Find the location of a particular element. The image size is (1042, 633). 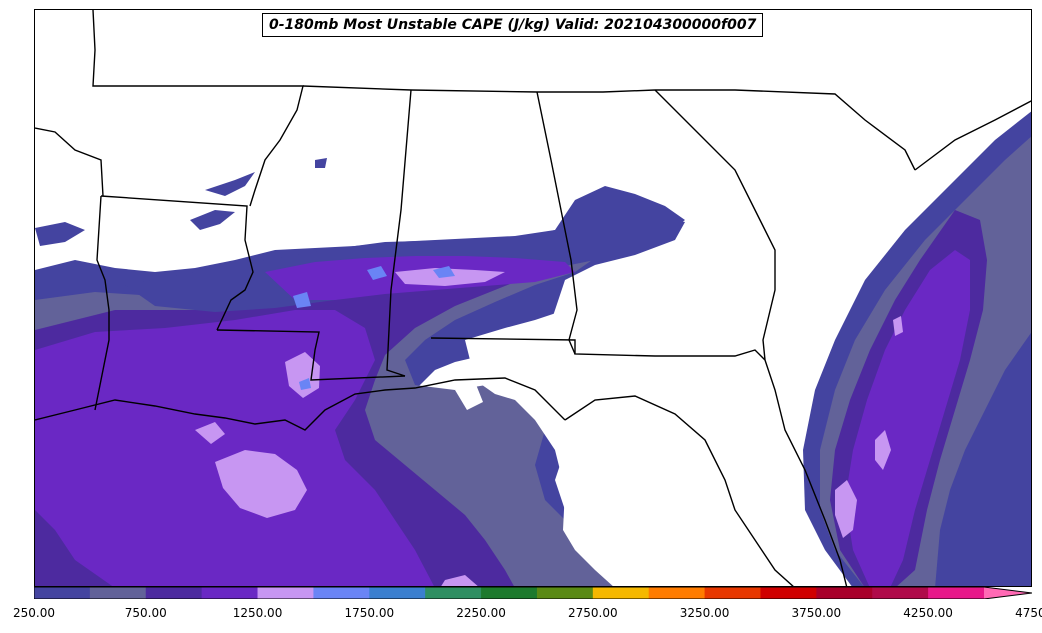

state-border-tn-nc is located at coordinates (479, 89).